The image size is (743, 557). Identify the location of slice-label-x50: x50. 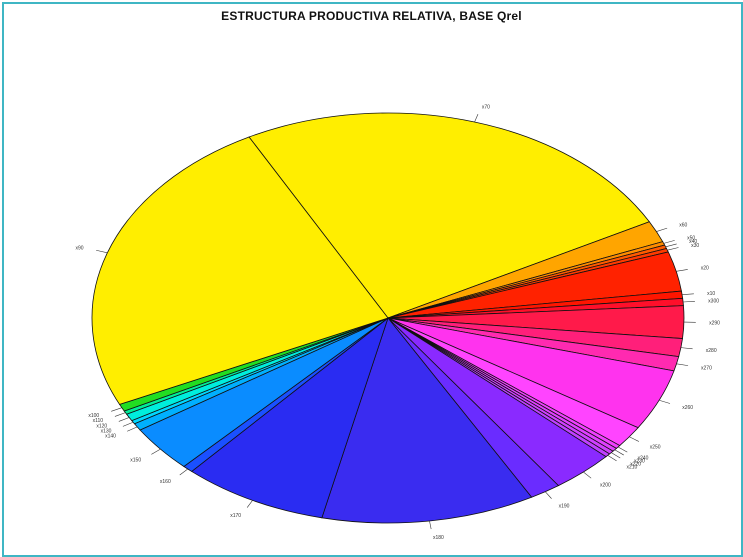
(691, 238).